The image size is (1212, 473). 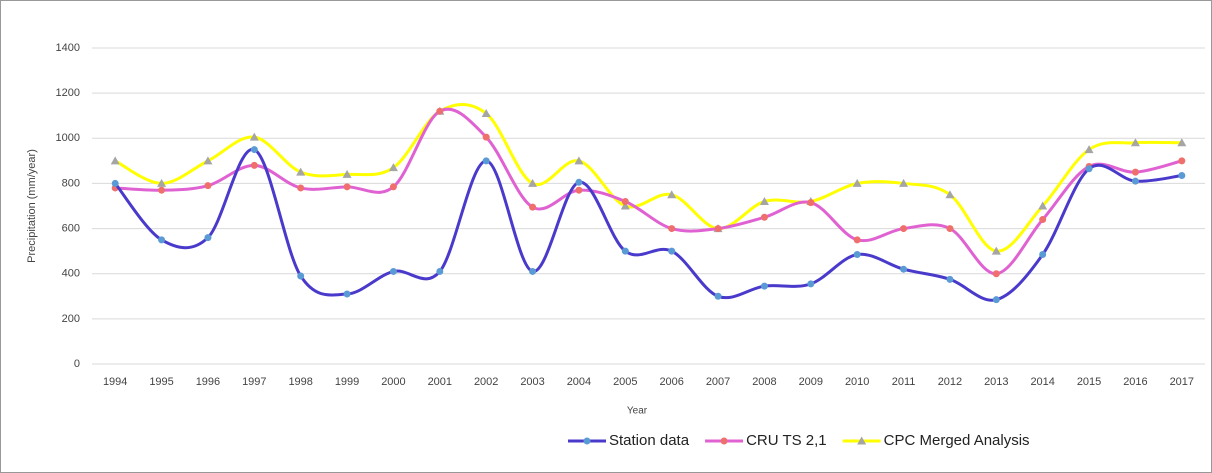 I want to click on x-tick-label: 1998, so click(x=300, y=382).